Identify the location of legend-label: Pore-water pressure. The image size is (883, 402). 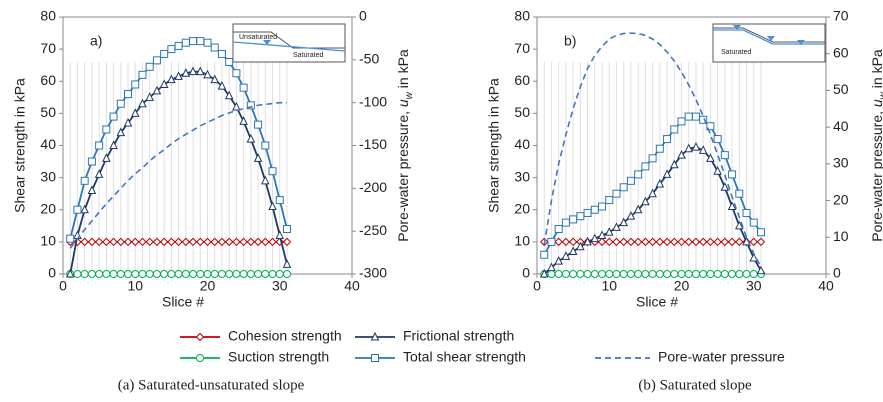
(721, 357).